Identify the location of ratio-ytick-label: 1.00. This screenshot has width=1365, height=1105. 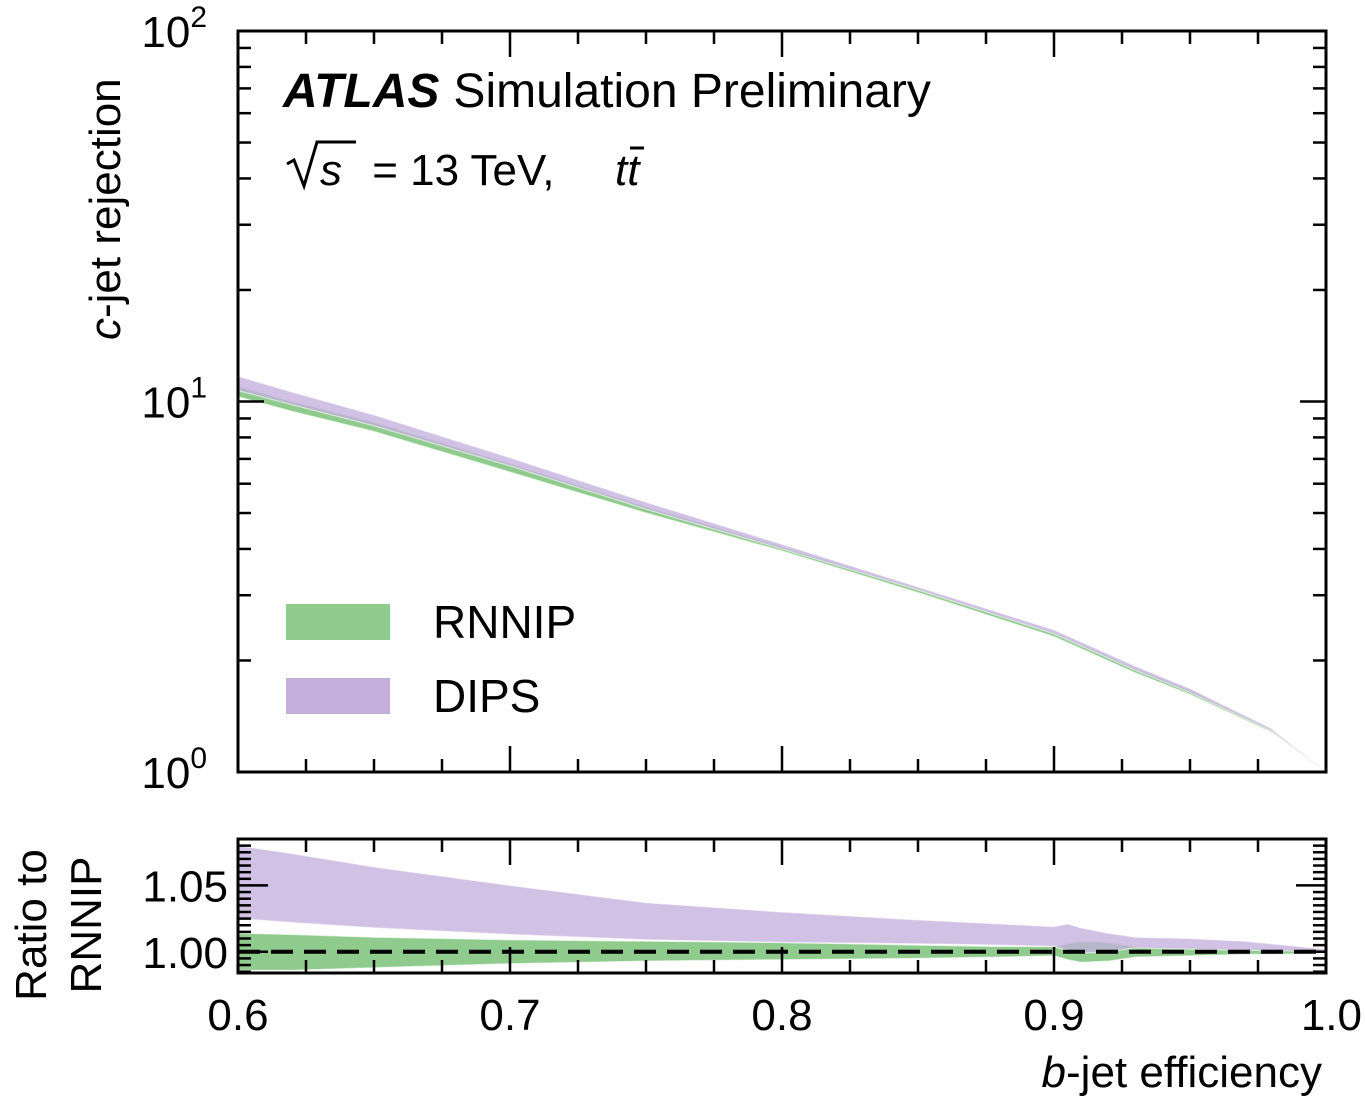
(185, 953).